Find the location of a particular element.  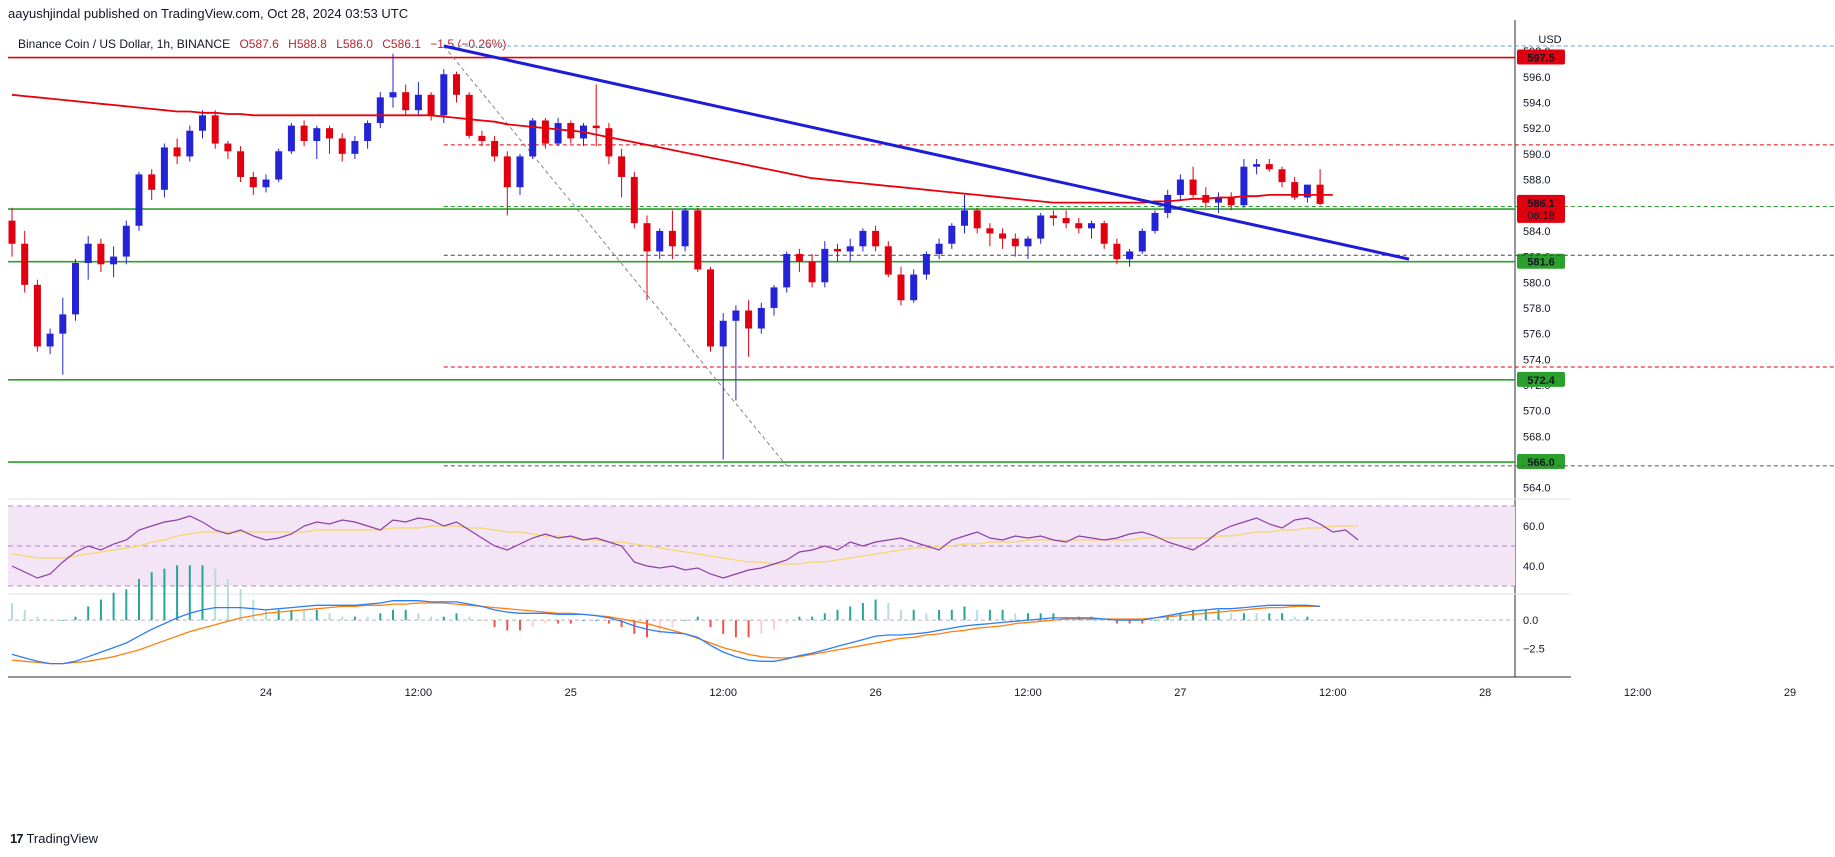

price-tag-label: 581.6 is located at coordinates (1541, 263).